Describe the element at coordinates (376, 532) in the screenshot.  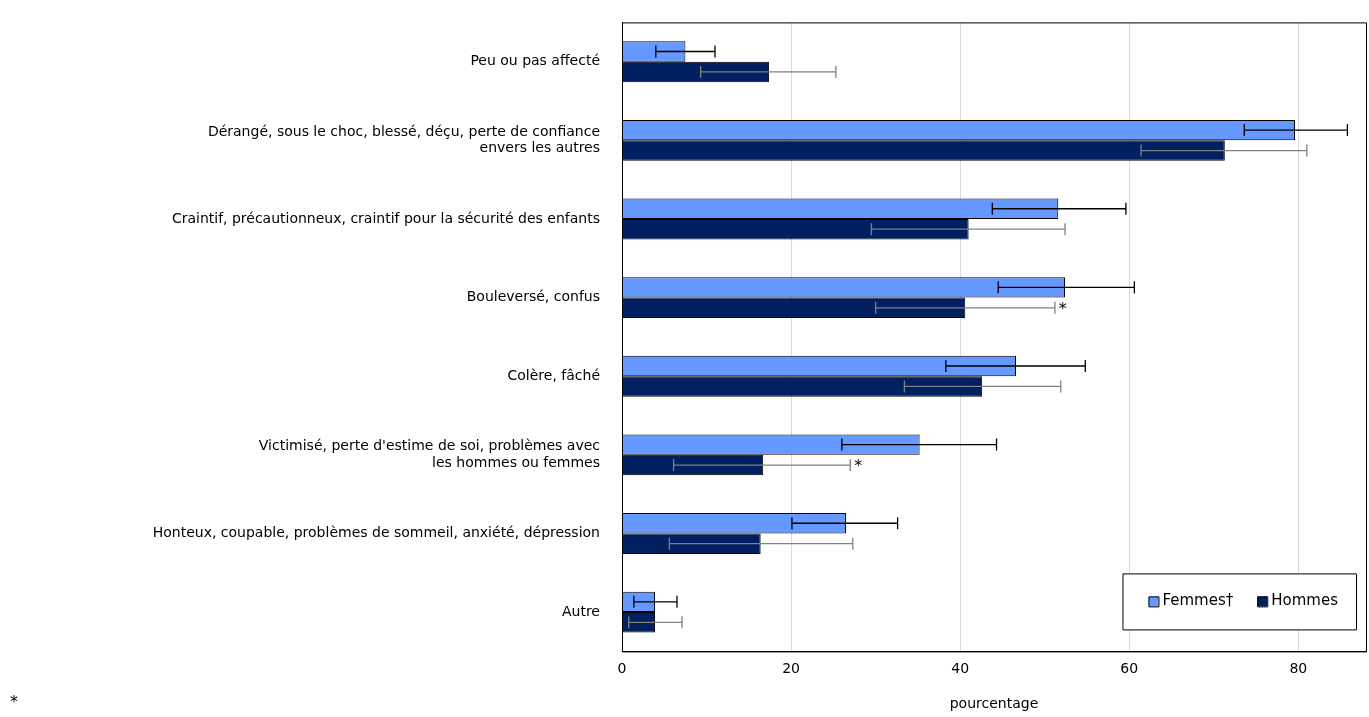
I see `y-tick-label: Honteux, coupable, problèmes de sommeil, anxiété, dépression` at that location.